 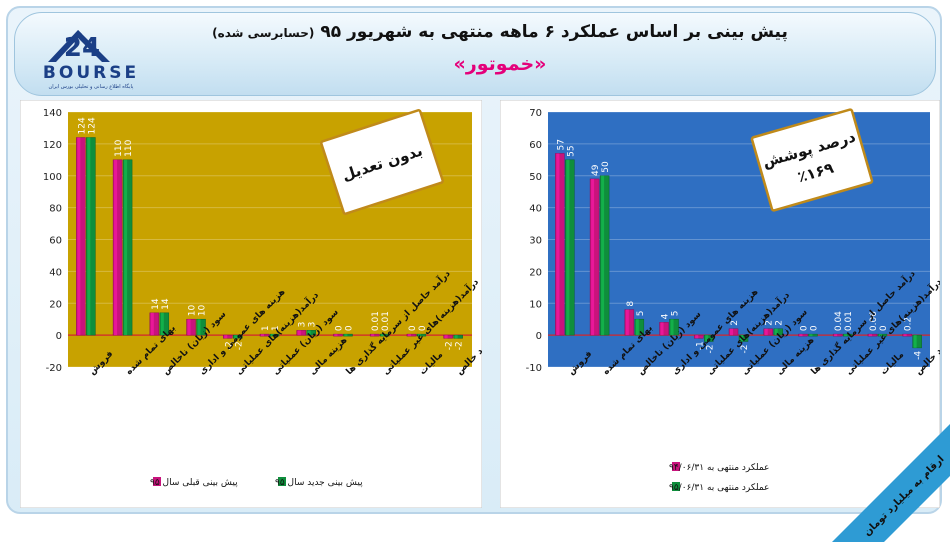 I want to click on y-tick-label: 40, so click(x=55, y=272).